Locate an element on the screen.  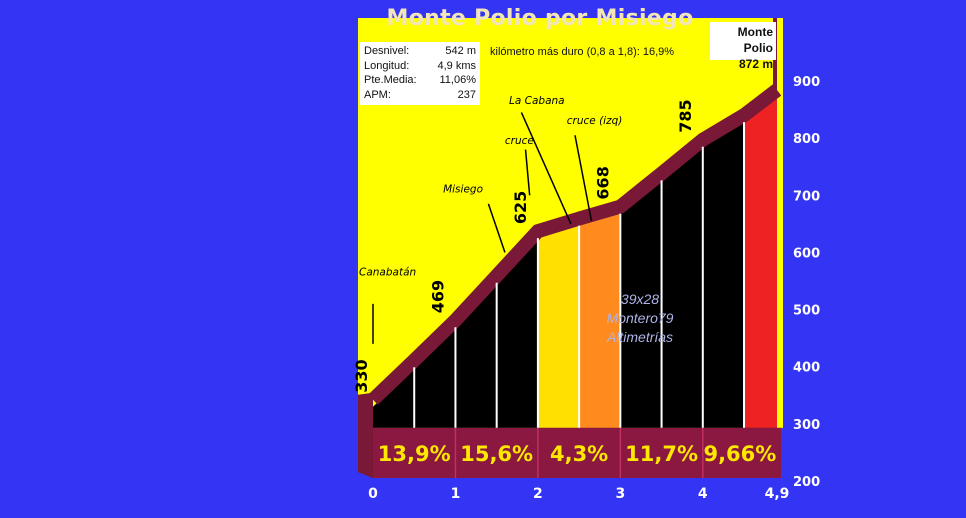
stat-label: APM: is located at coordinates (377, 94).